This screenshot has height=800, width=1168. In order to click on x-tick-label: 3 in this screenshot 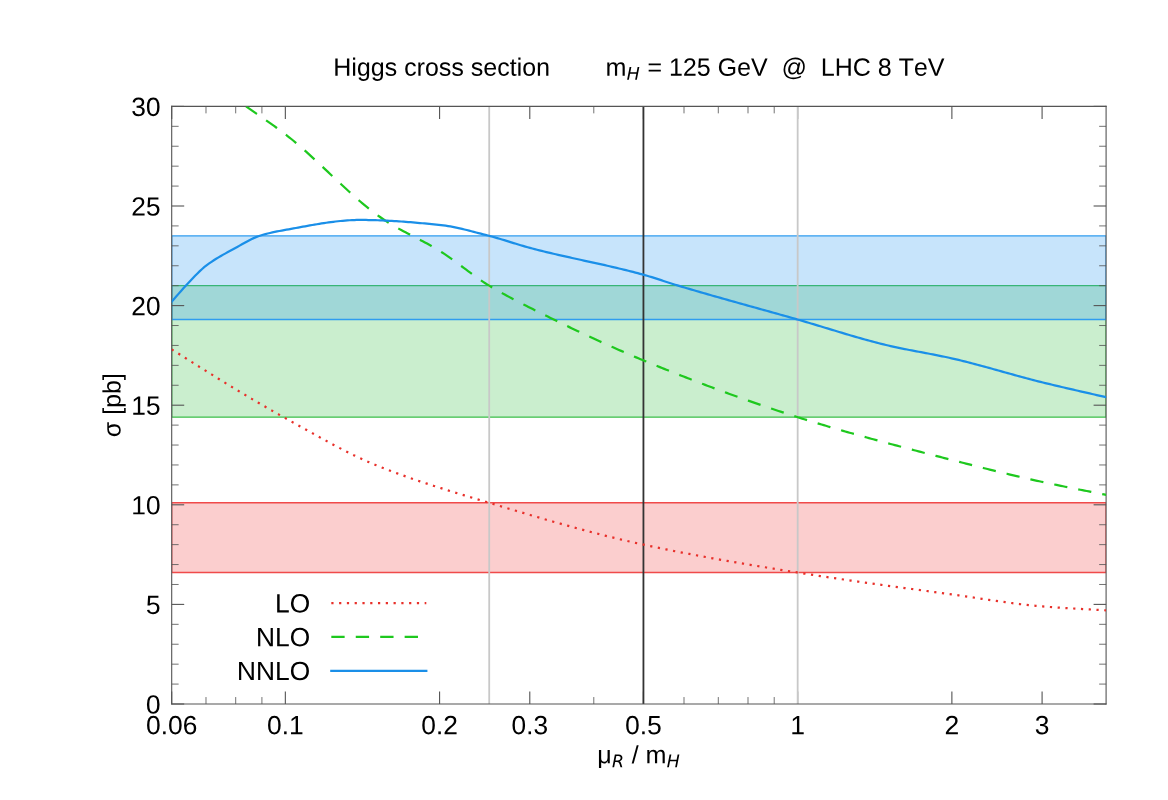, I will do `click(1042, 725)`.